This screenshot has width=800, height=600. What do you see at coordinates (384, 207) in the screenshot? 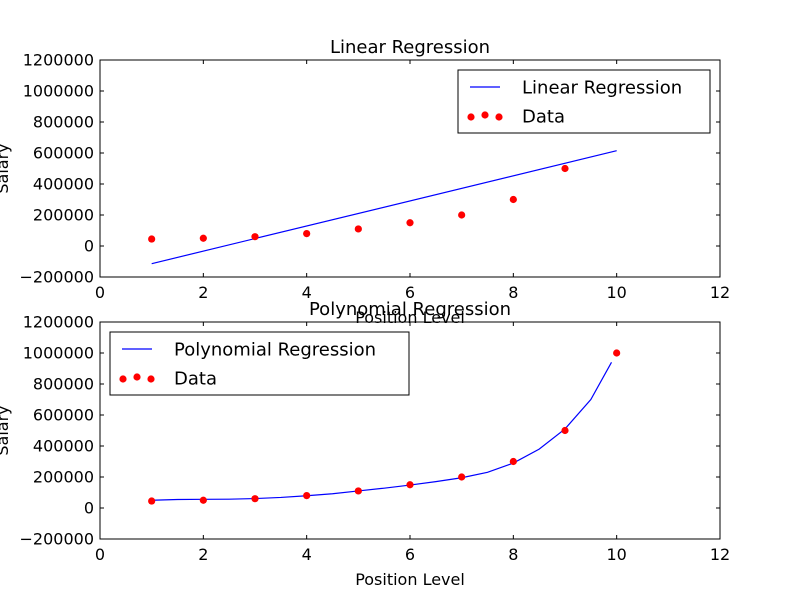
I see `series-line-linear-regression` at bounding box center [384, 207].